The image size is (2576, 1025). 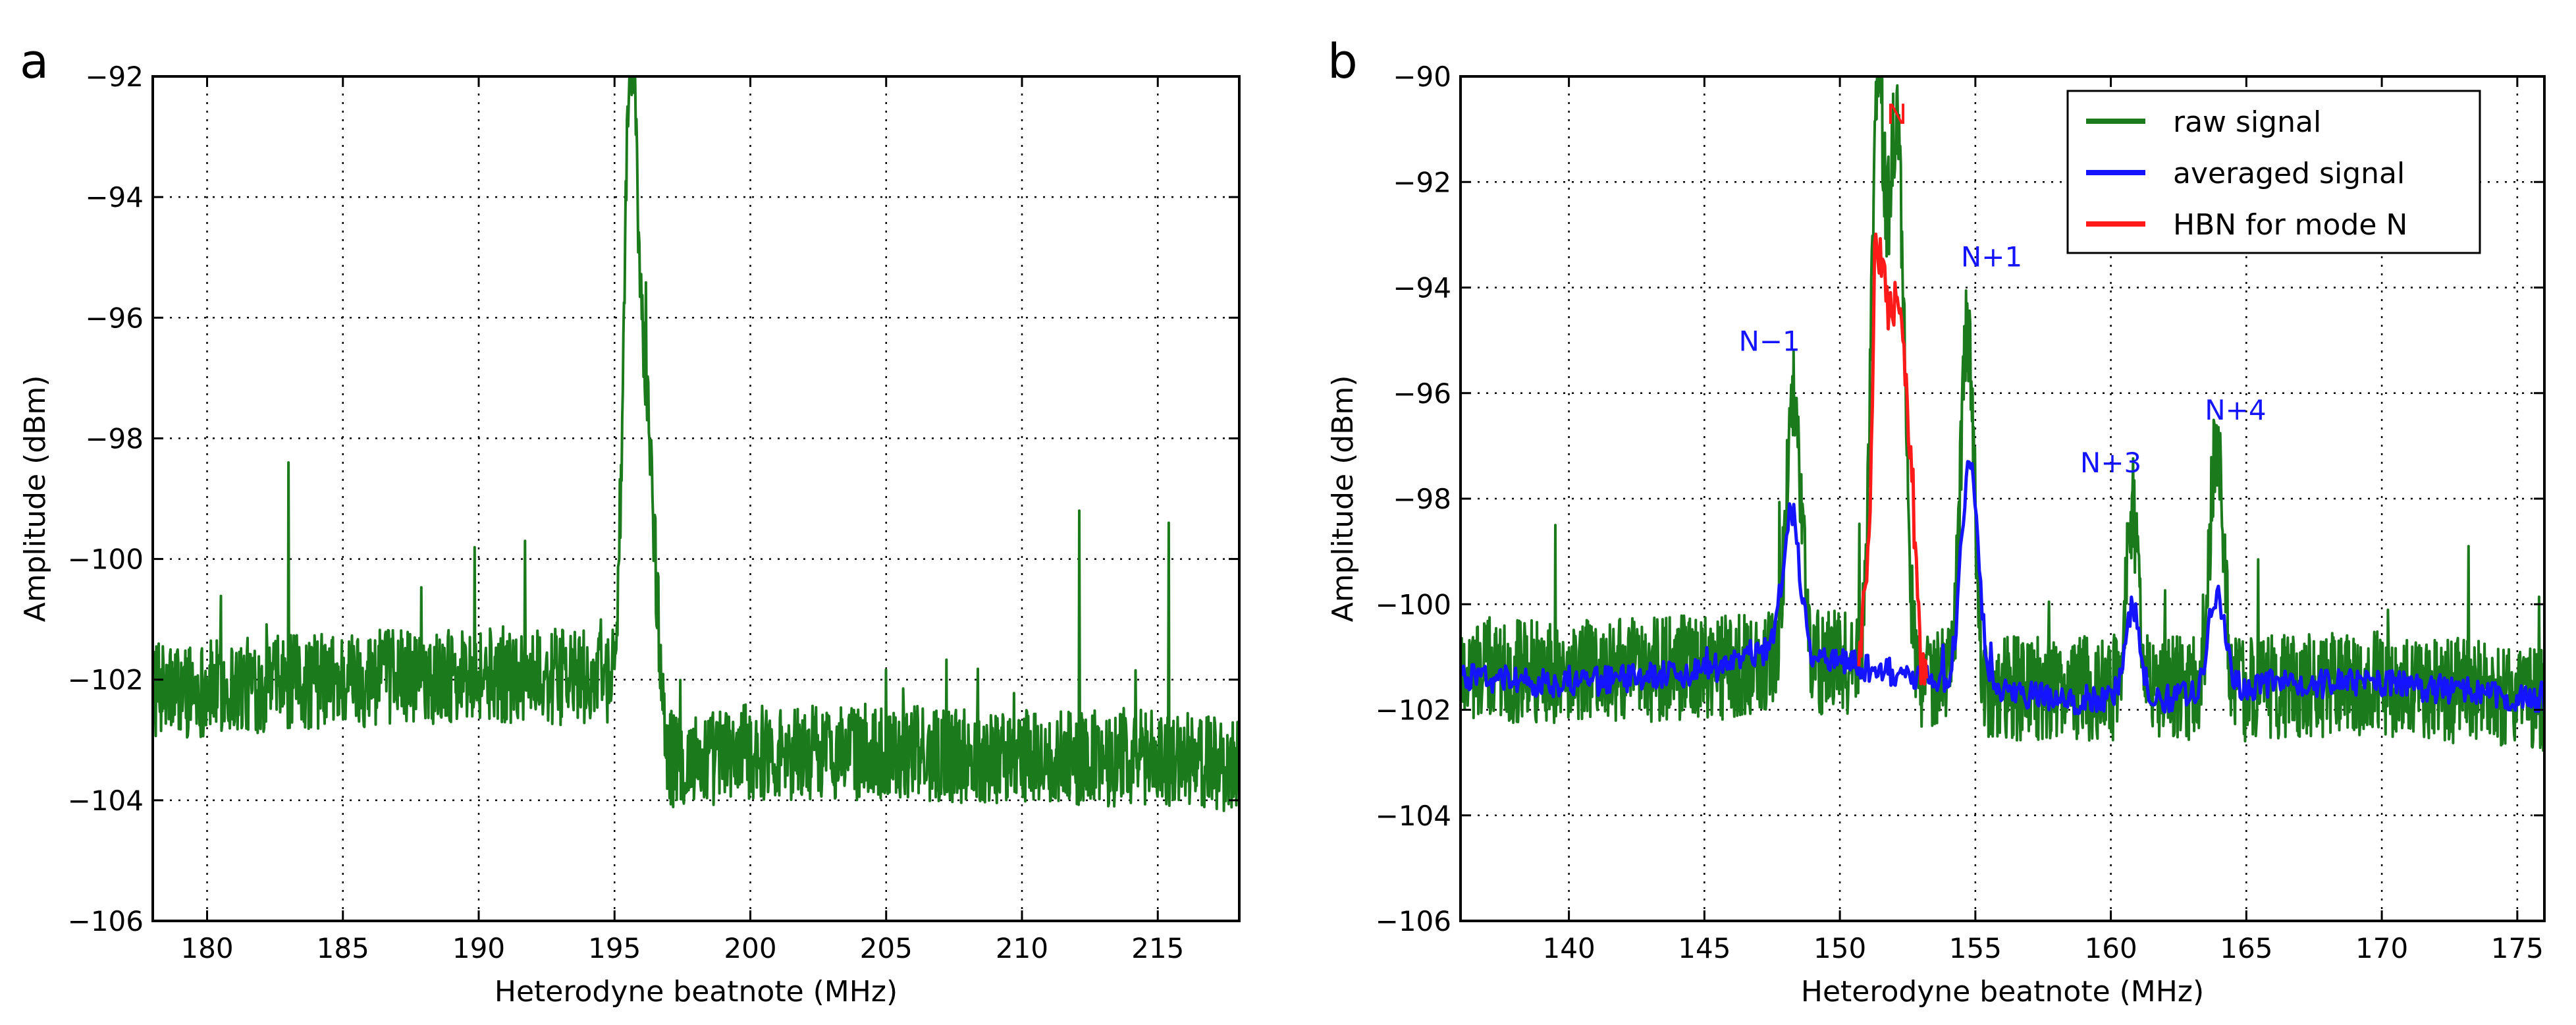 I want to click on peak-annotation: N, so click(x=1897, y=114).